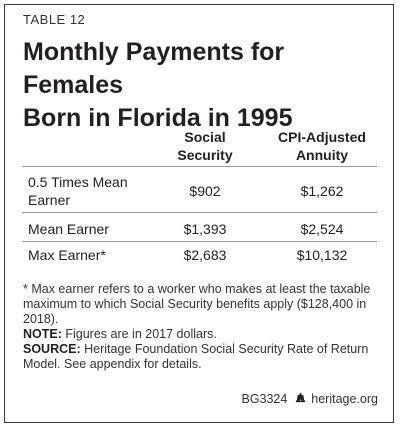 Image resolution: width=400 pixels, height=429 pixels. Describe the element at coordinates (199, 166) in the screenshot. I see `header-rule` at that location.